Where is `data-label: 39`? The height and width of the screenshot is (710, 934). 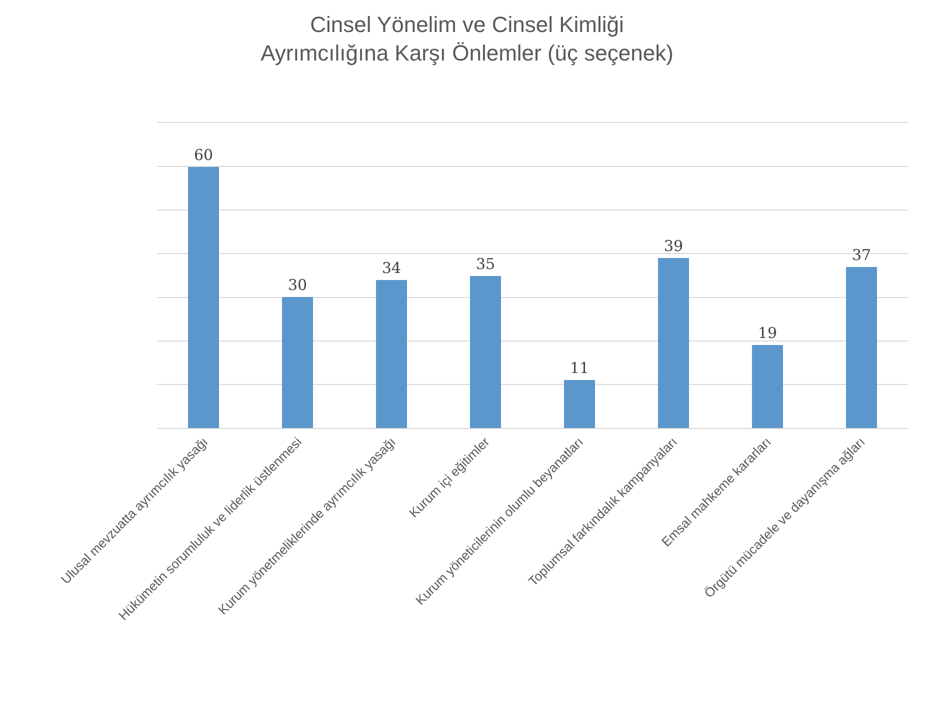 data-label: 39 is located at coordinates (674, 246).